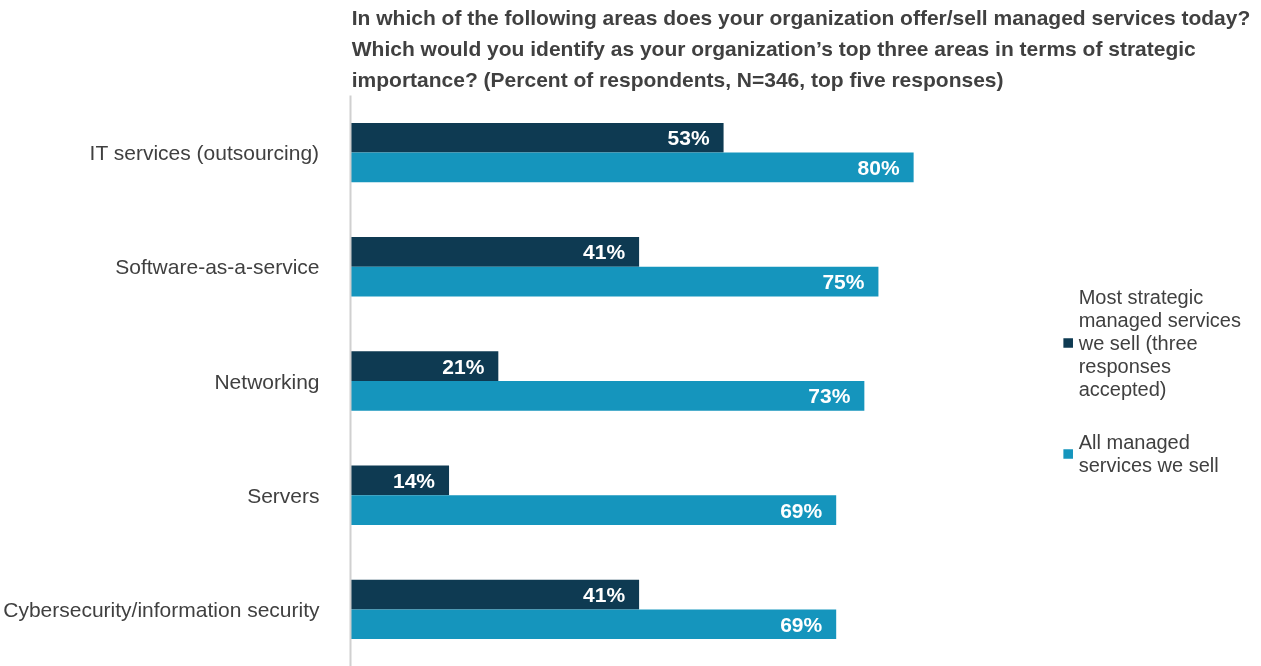  Describe the element at coordinates (463, 366) in the screenshot. I see `data-label: 21%` at that location.